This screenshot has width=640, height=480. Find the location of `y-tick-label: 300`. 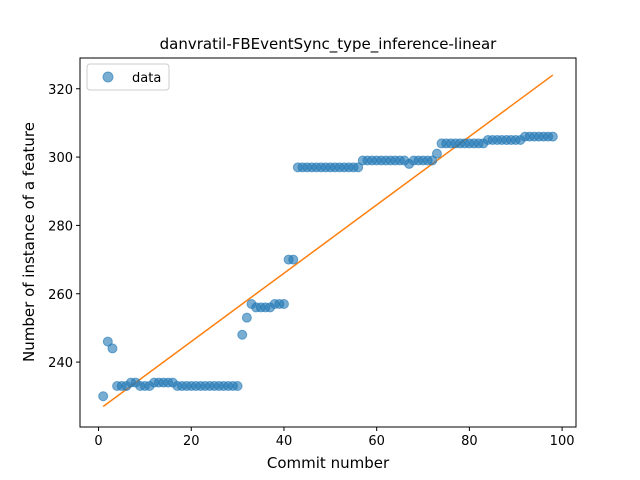

y-tick-label: 300 is located at coordinates (60, 158).